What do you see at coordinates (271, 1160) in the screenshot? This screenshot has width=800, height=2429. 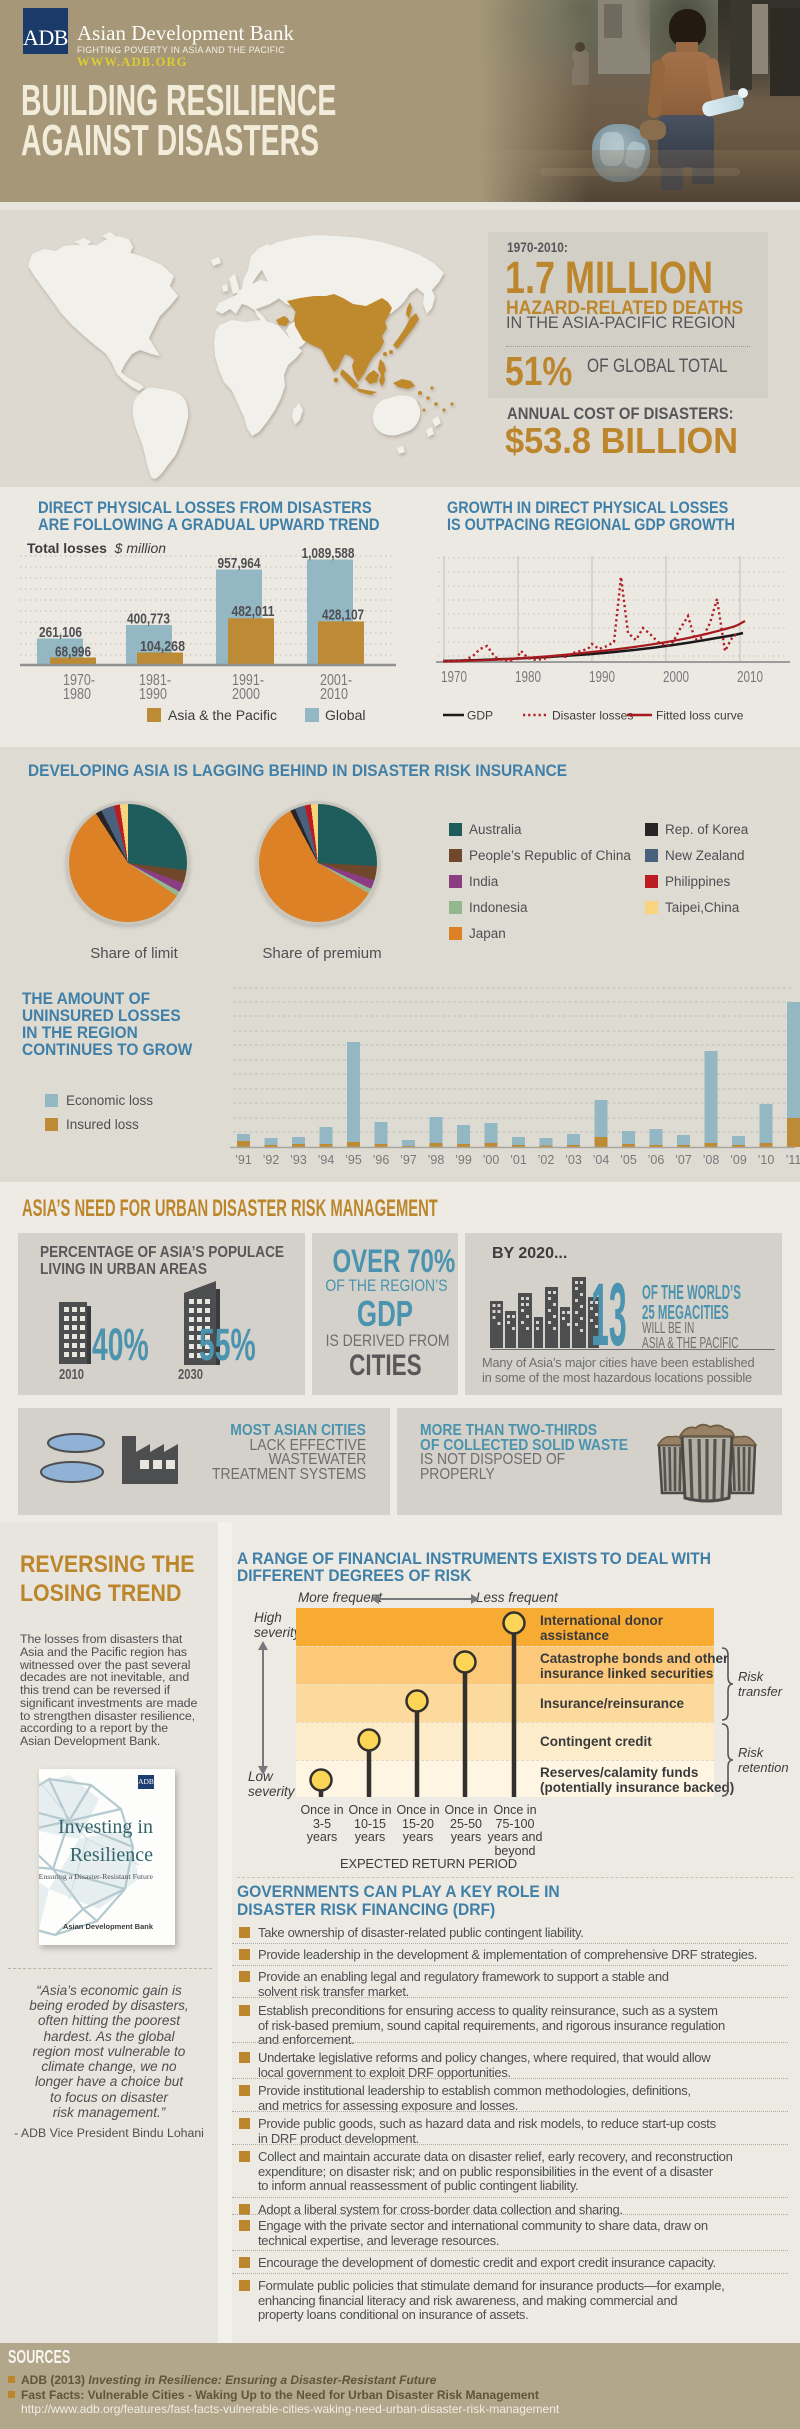 I see `svg-text: ’92` at bounding box center [271, 1160].